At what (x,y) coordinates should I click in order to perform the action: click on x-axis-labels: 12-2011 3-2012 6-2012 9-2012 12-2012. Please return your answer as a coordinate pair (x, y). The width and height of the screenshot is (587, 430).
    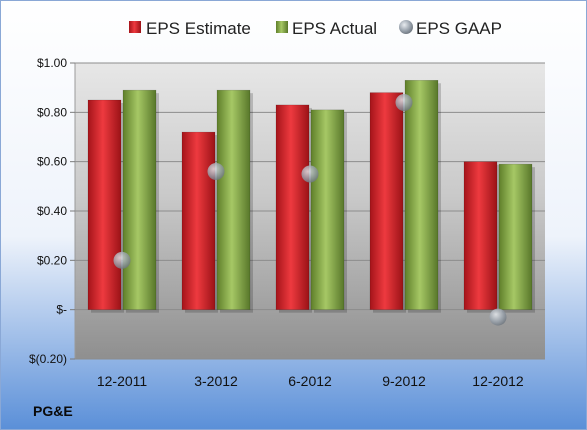
    Looking at the image, I should click on (310, 381).